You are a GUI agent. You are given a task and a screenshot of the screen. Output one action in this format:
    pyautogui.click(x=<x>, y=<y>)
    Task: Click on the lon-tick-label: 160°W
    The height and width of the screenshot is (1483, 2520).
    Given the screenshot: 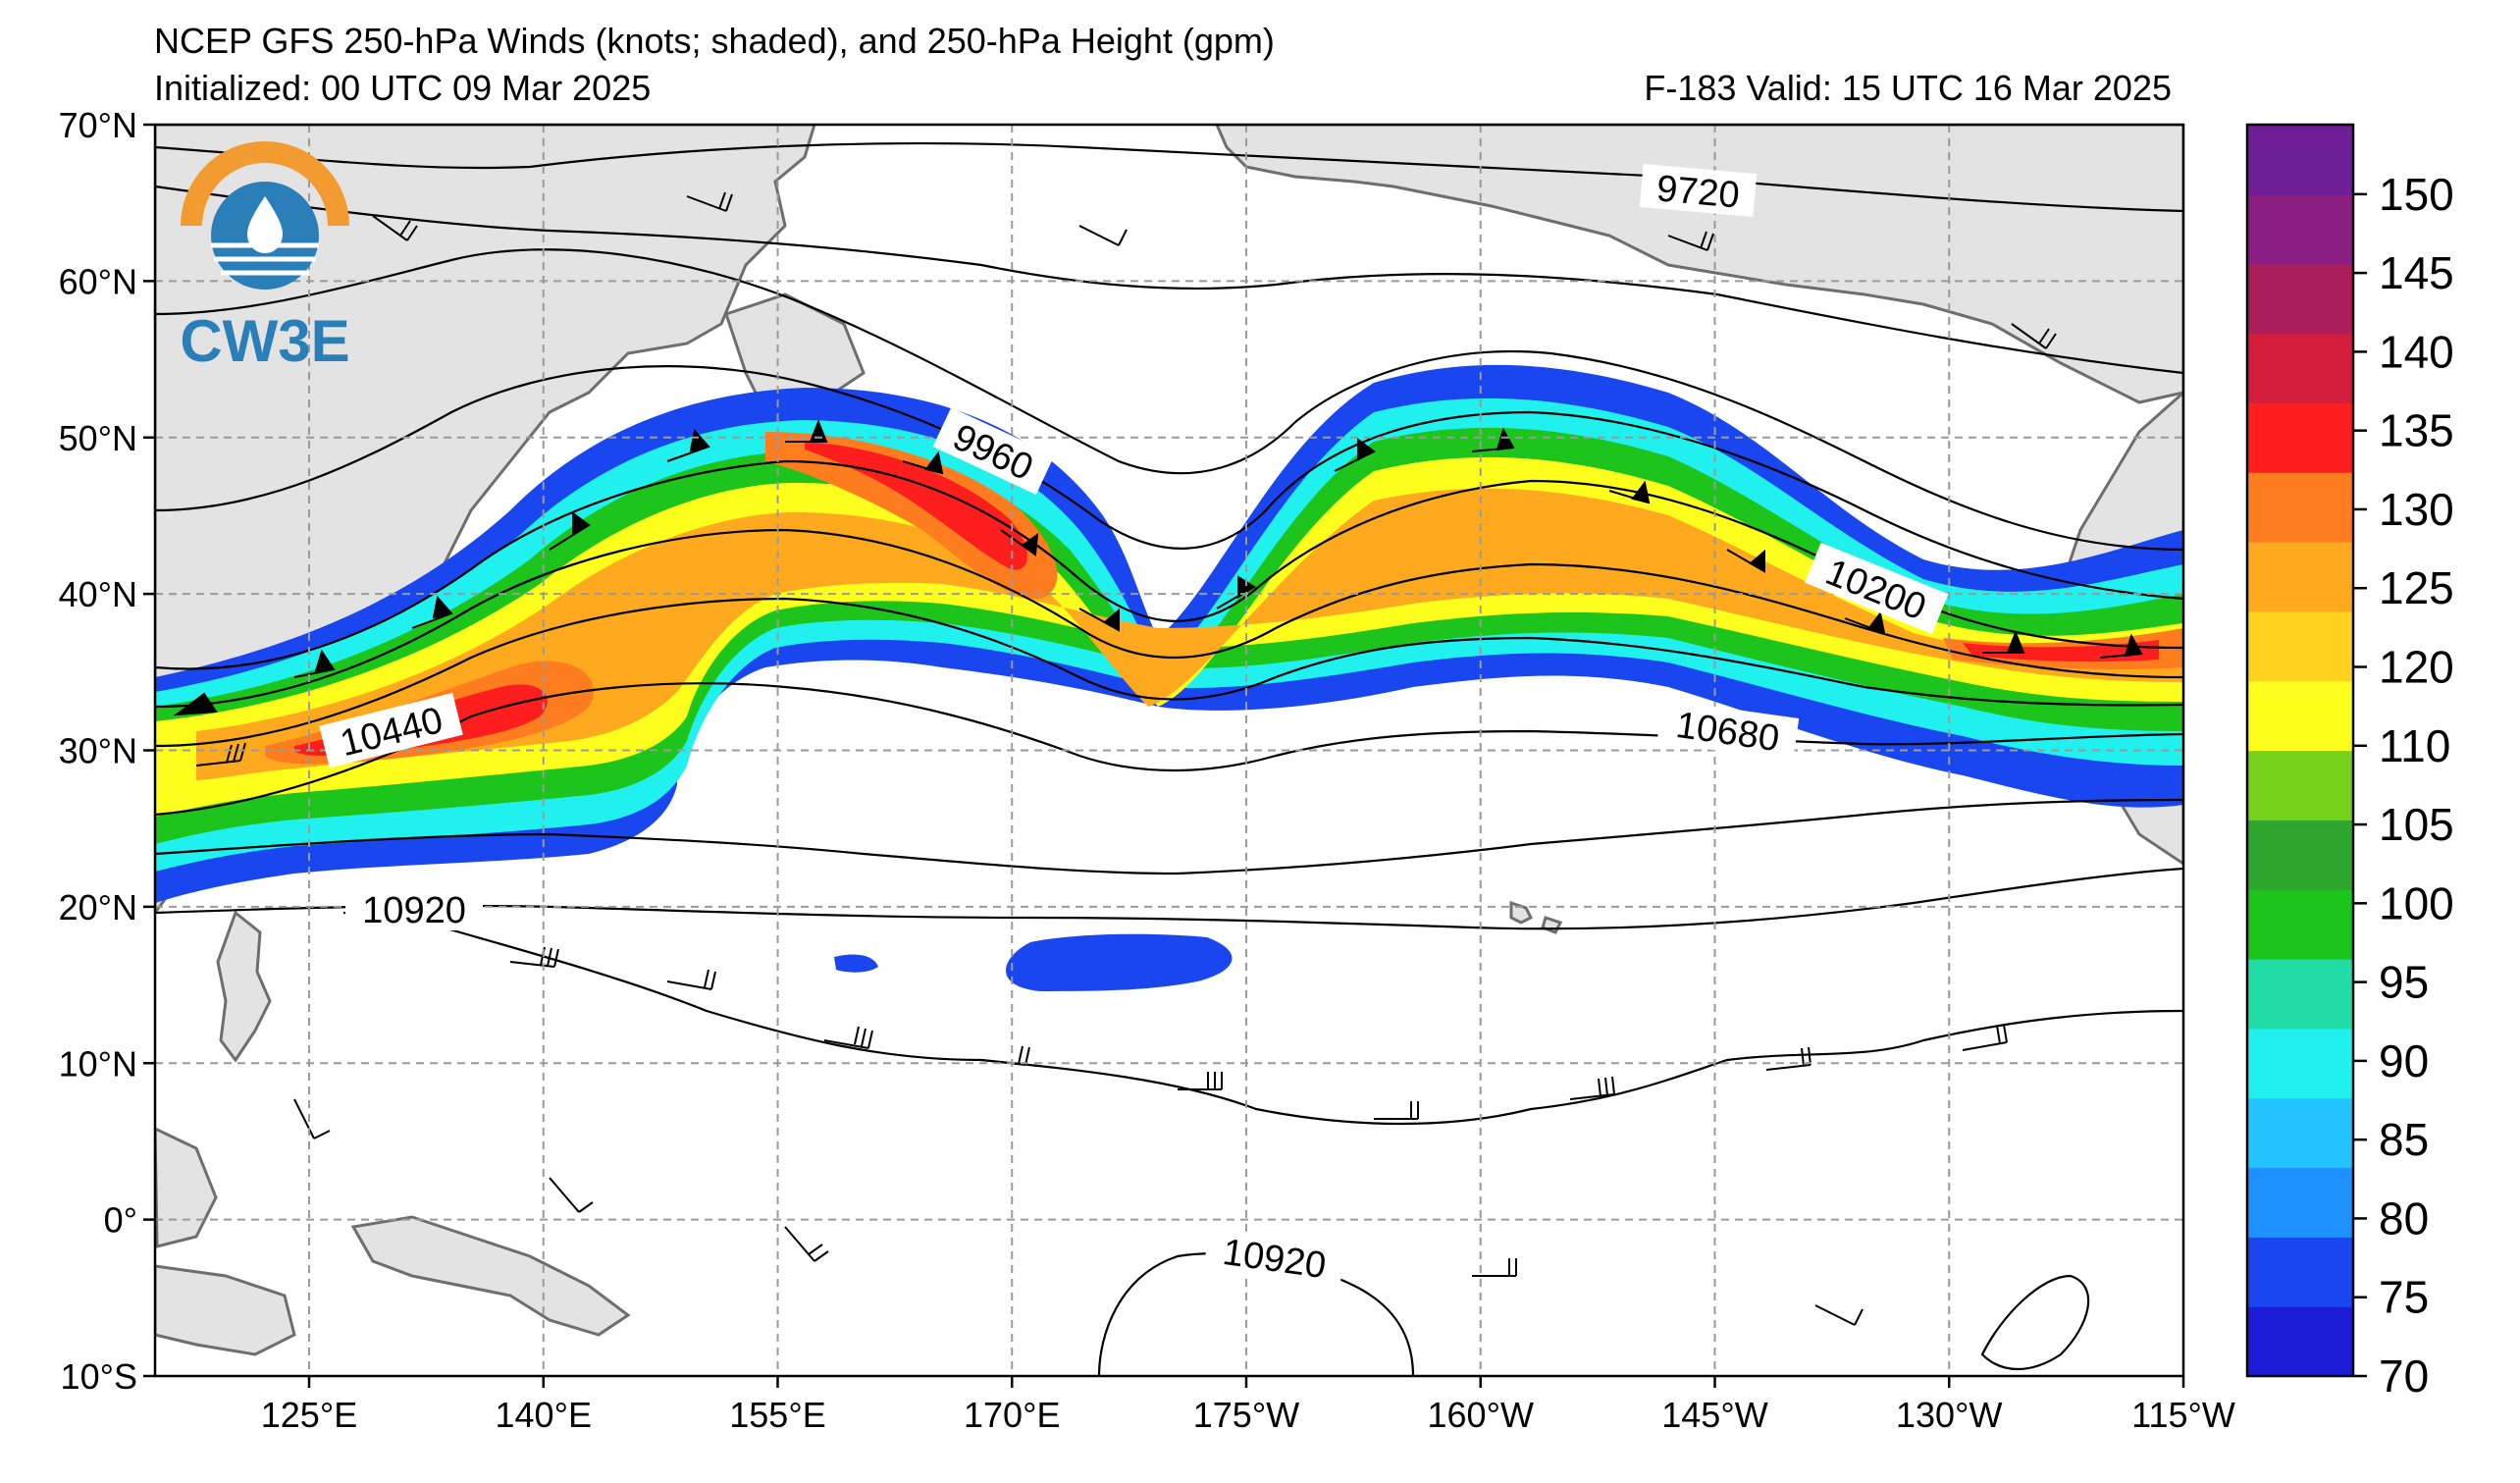 What is the action you would take?
    pyautogui.click(x=1481, y=1415)
    